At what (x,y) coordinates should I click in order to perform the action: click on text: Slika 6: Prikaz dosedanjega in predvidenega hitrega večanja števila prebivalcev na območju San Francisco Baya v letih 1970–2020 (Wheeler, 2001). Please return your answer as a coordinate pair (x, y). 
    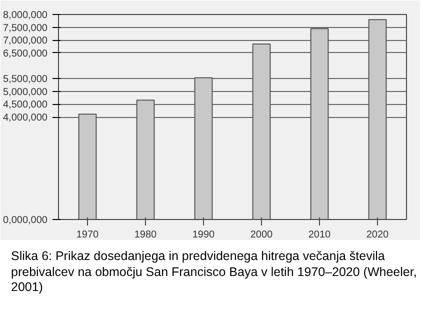
    Looking at the image, I should click on (214, 272).